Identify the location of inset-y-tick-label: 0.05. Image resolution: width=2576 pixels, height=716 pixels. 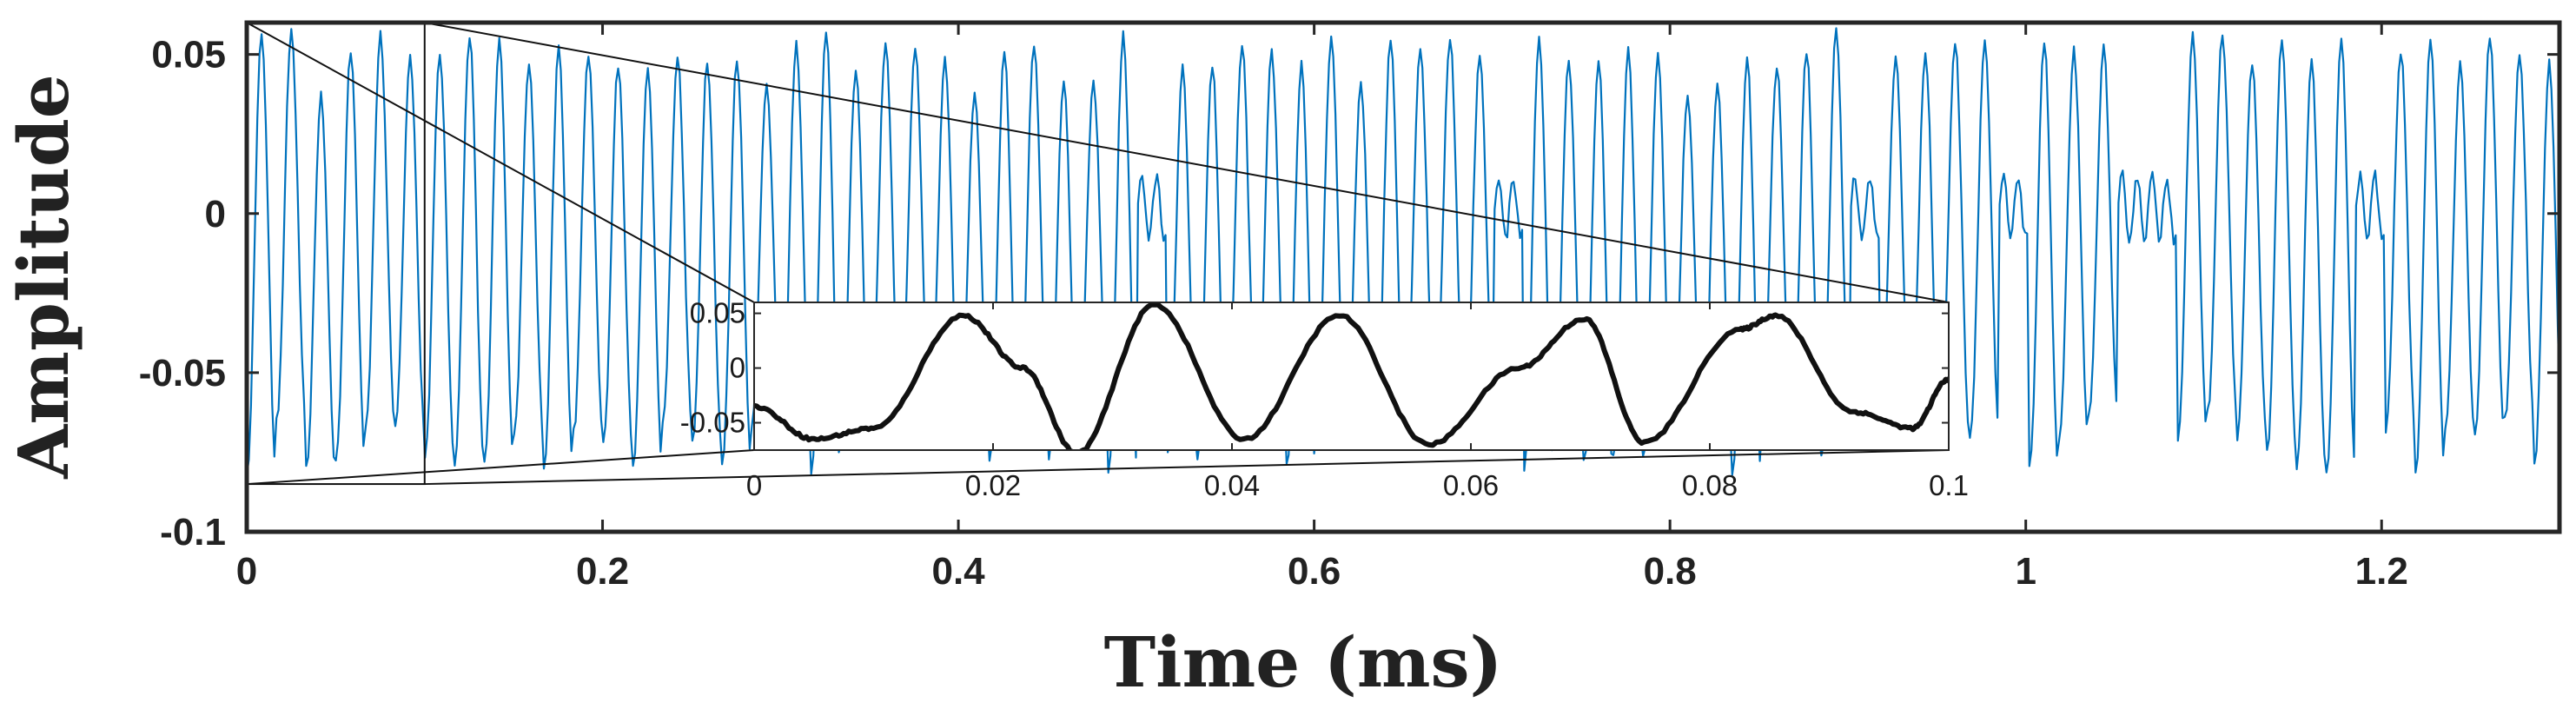
(717, 313).